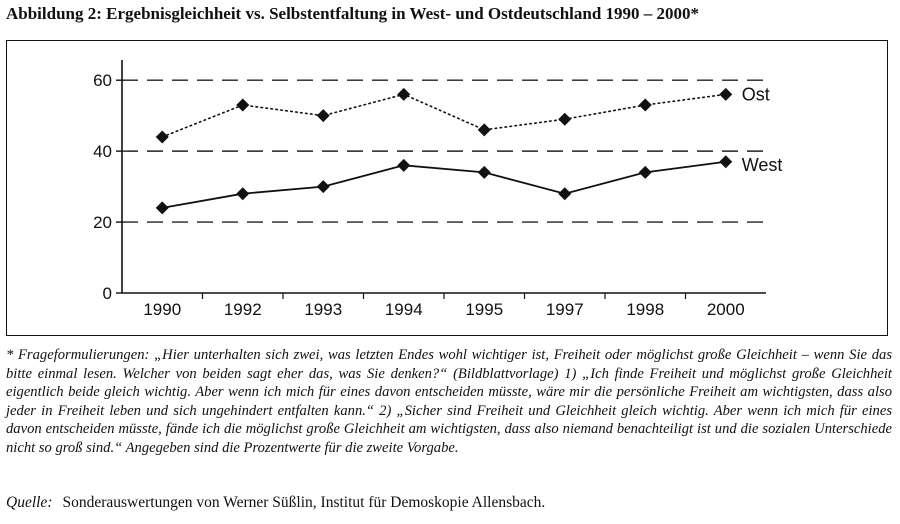 This screenshot has height=524, width=900. Describe the element at coordinates (645, 309) in the screenshot. I see `x-tick-label-1998: 1998` at that location.